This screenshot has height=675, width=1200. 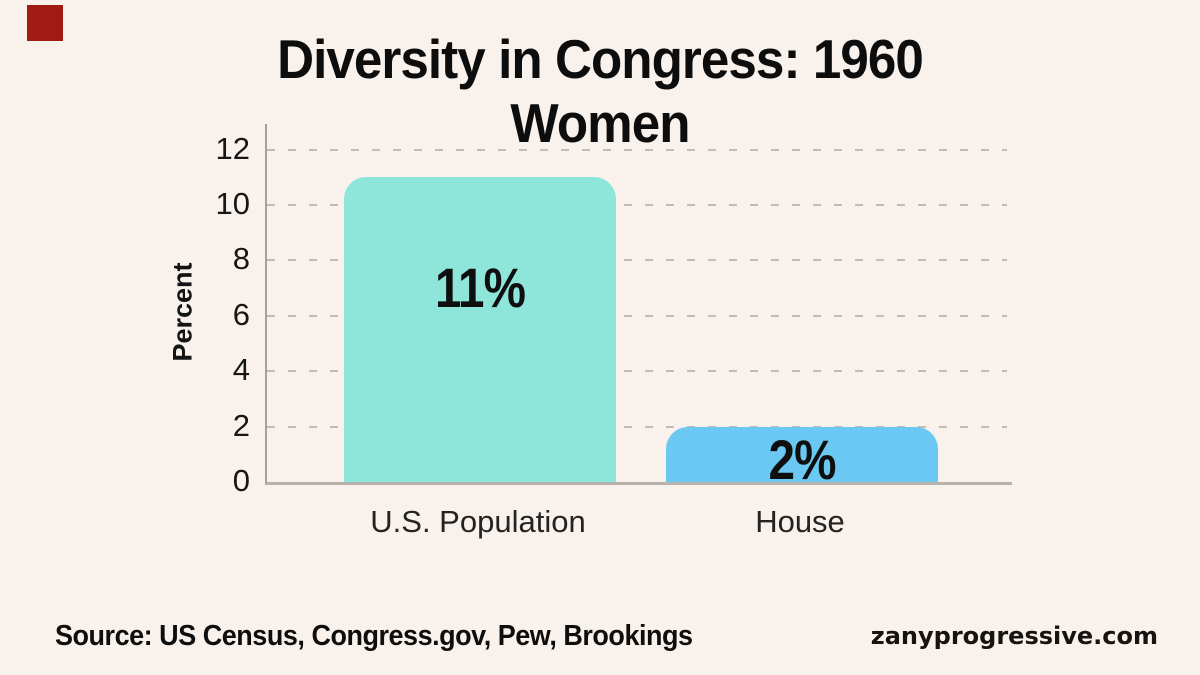 I want to click on x-axis-category-labels: U.S. Population House, so click(x=637, y=524).